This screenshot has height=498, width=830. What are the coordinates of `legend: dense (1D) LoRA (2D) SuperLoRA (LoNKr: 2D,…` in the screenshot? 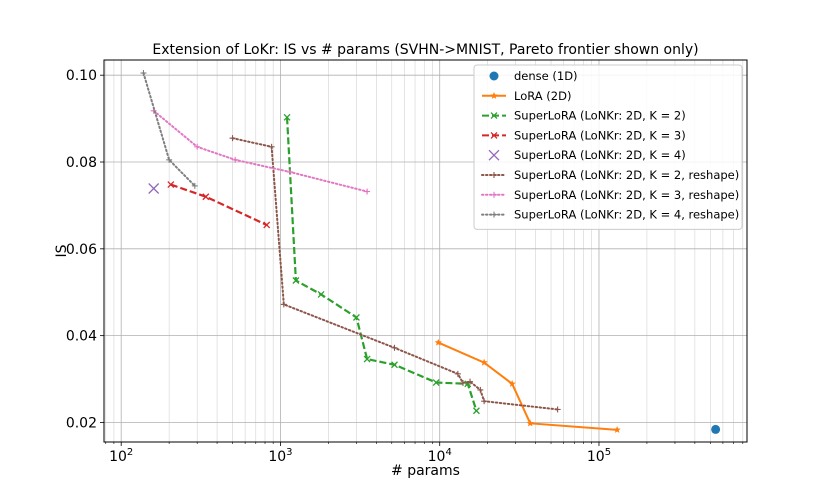 It's located at (608, 147).